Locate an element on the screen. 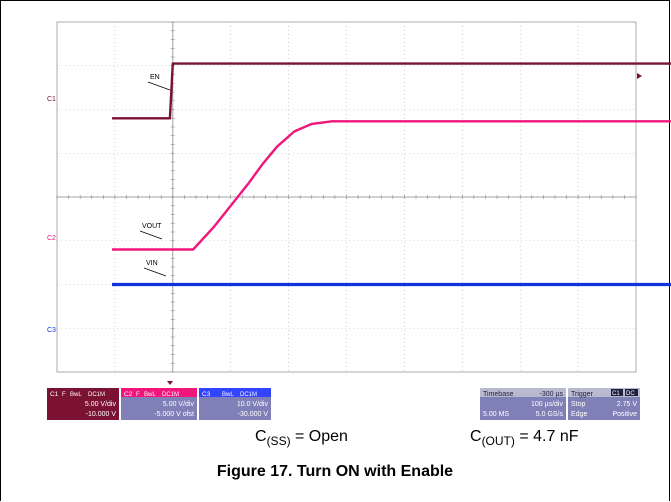  trigger-level: 2.75 V is located at coordinates (627, 404).